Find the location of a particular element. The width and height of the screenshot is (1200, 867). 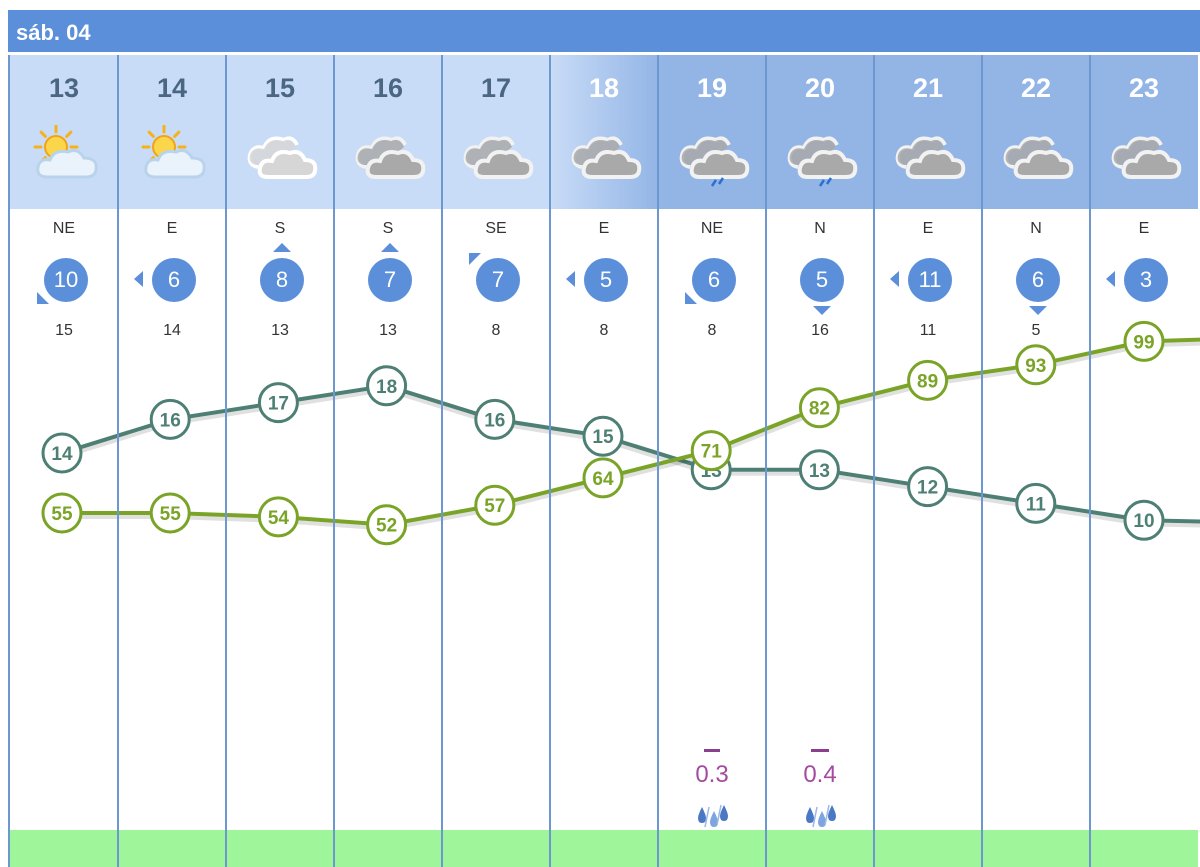

wind-gust-value: 15 is located at coordinates (64, 330).